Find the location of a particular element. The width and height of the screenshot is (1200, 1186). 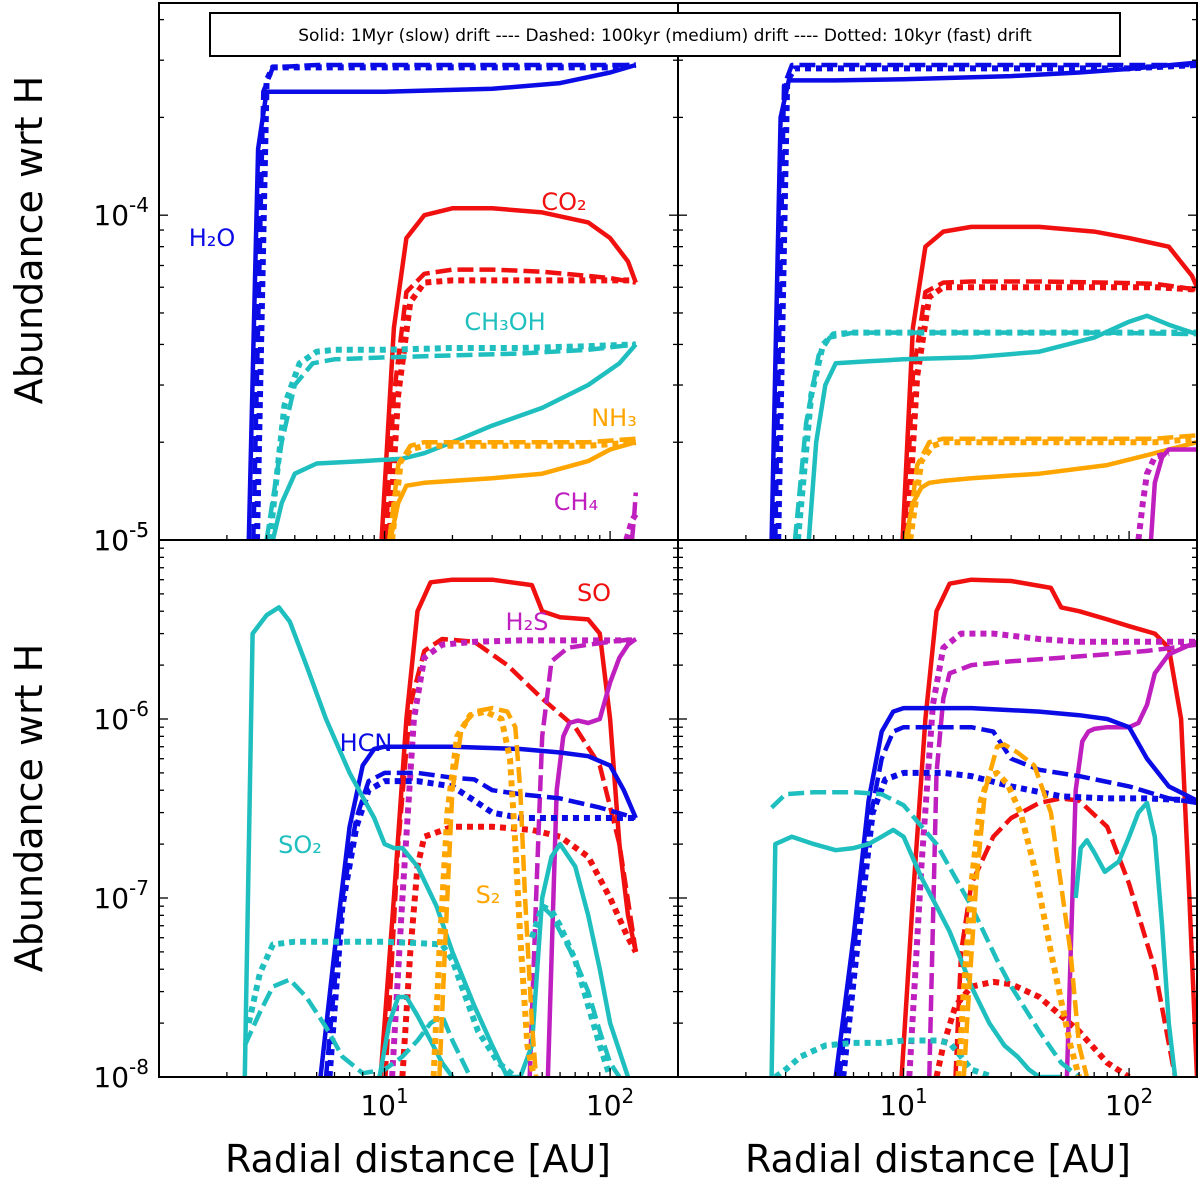

series-so-dotted is located at coordinates (1032, 1027).